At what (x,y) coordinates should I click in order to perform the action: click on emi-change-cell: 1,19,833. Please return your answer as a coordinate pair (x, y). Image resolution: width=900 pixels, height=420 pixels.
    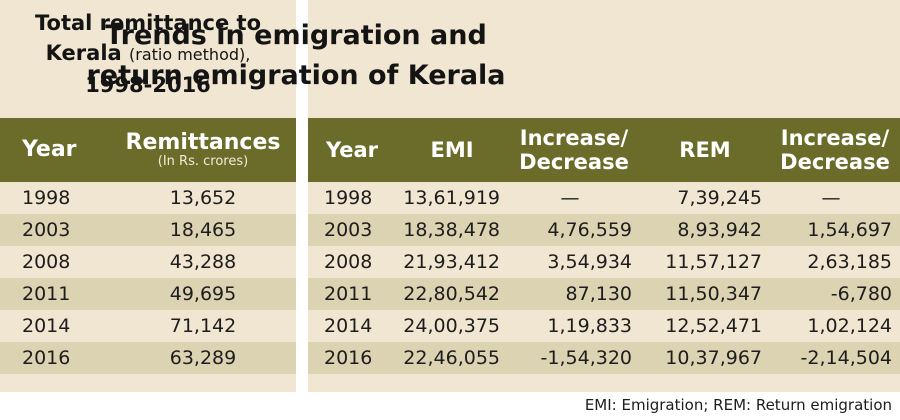
    Looking at the image, I should click on (589, 326).